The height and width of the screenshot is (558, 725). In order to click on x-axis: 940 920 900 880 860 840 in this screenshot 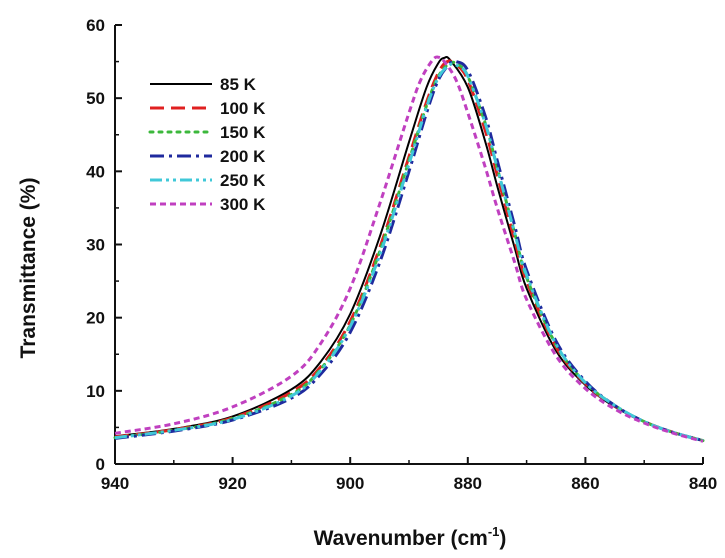, I will do `click(409, 475)`.